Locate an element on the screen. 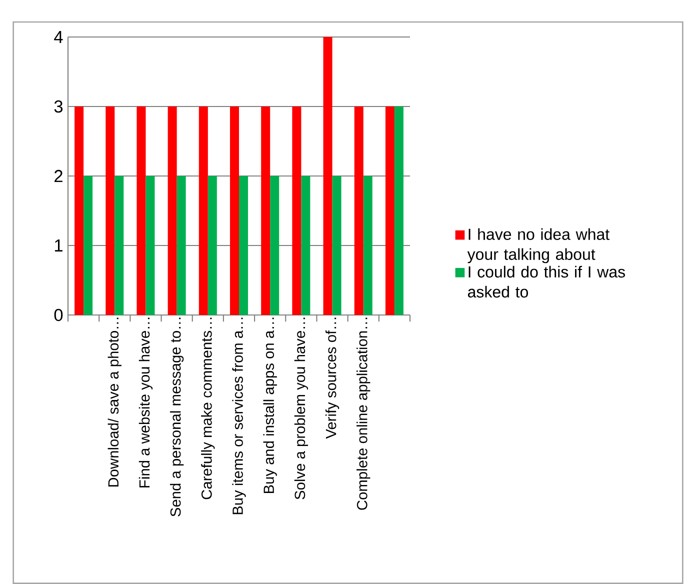 The height and width of the screenshot is (584, 690). y-tick-label: 3 is located at coordinates (58, 106).